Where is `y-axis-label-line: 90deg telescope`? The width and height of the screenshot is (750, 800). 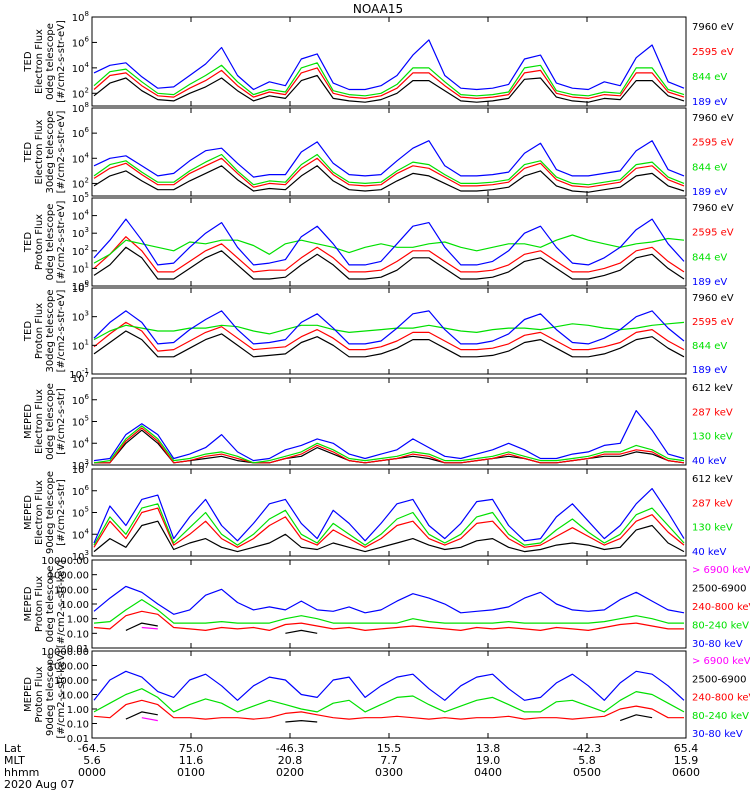 y-axis-label-line: 90deg telescope is located at coordinates (50, 694).